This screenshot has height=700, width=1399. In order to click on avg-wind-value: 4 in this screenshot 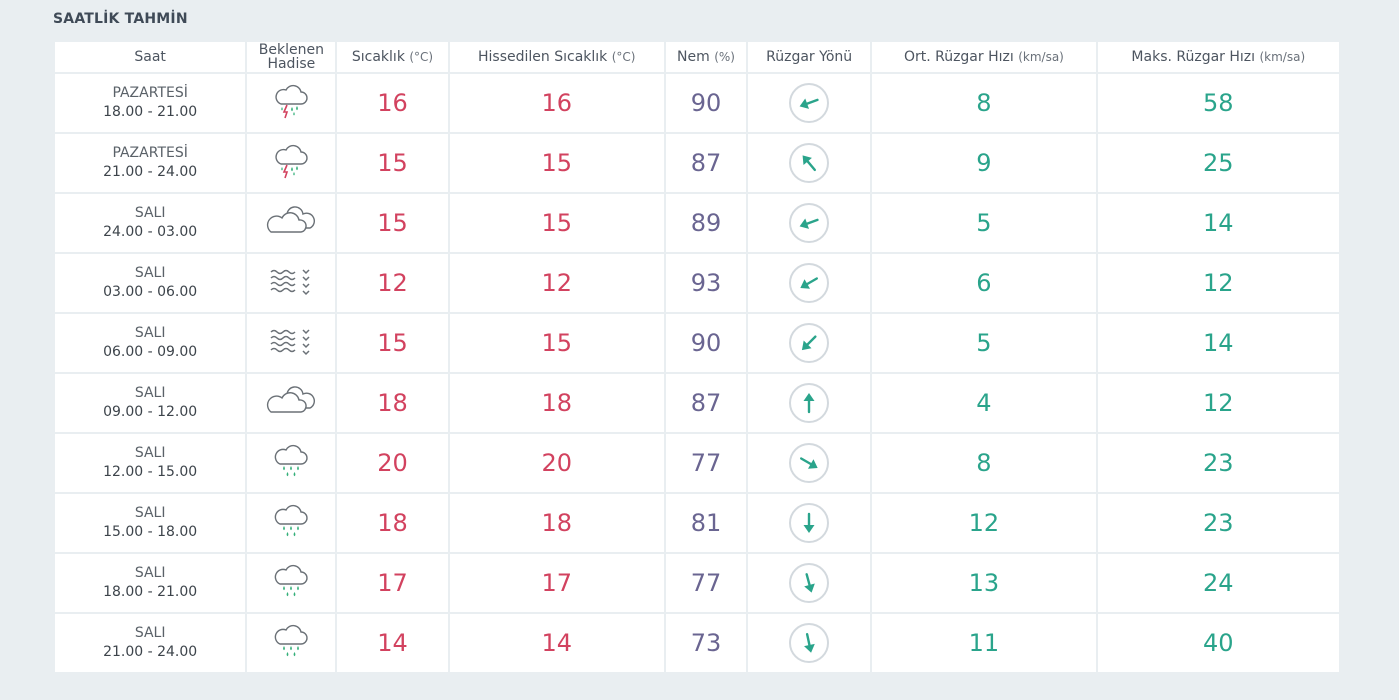, I will do `click(984, 403)`.